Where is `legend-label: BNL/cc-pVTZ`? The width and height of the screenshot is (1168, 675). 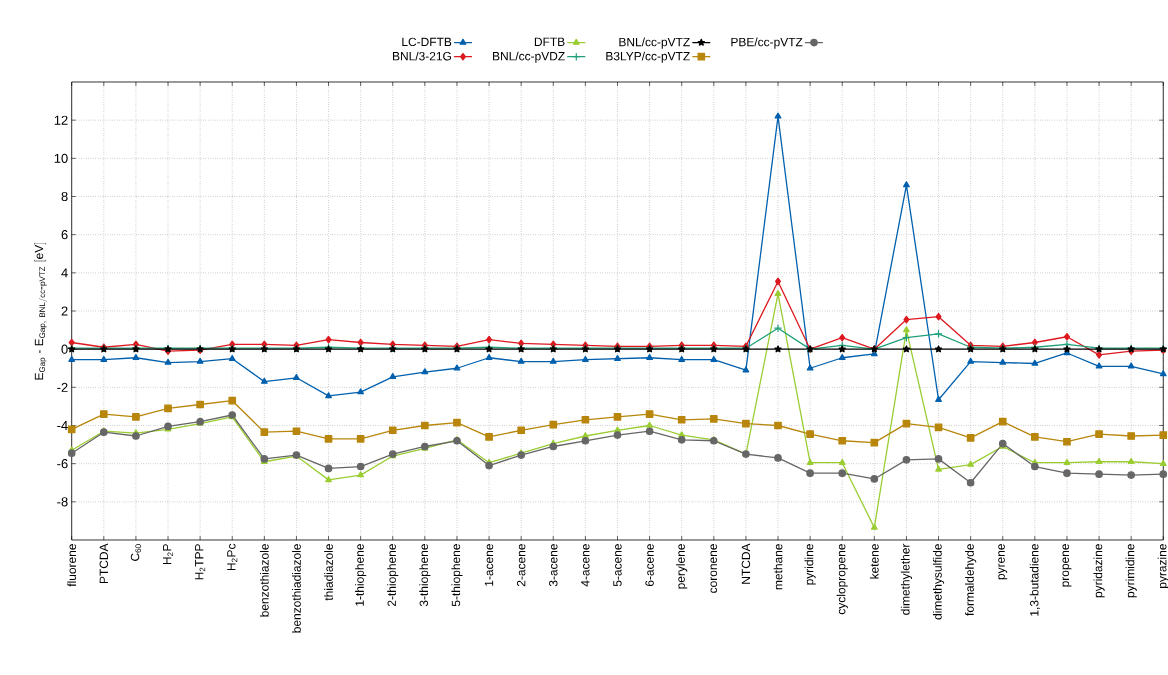 legend-label: BNL/cc-pVTZ is located at coordinates (654, 43).